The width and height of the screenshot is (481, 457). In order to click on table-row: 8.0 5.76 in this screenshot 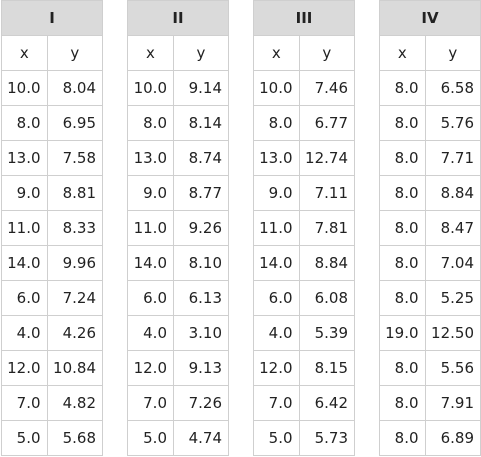, I will do `click(430, 123)`.